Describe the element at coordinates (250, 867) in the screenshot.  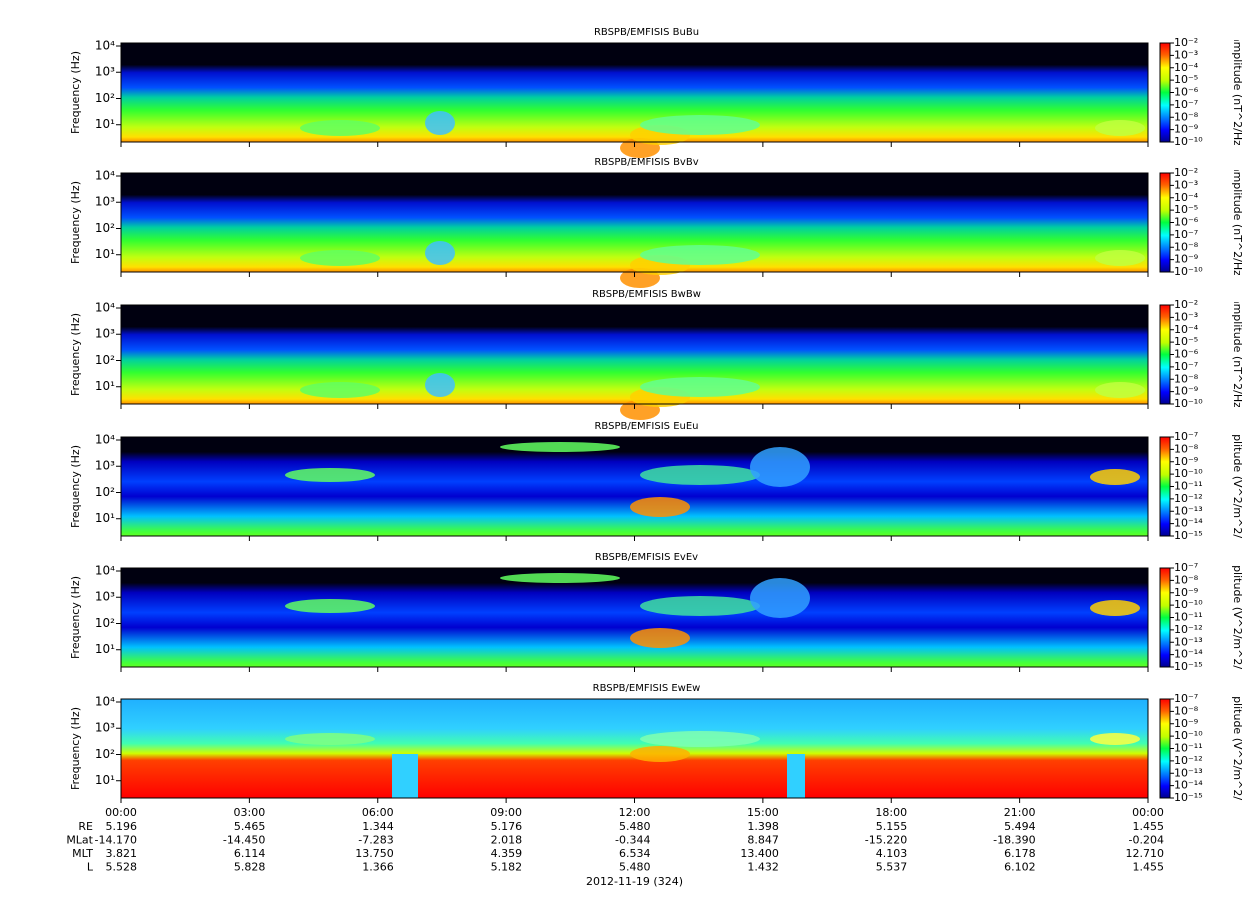
I see `ephemeris-value: 5.828` at that location.